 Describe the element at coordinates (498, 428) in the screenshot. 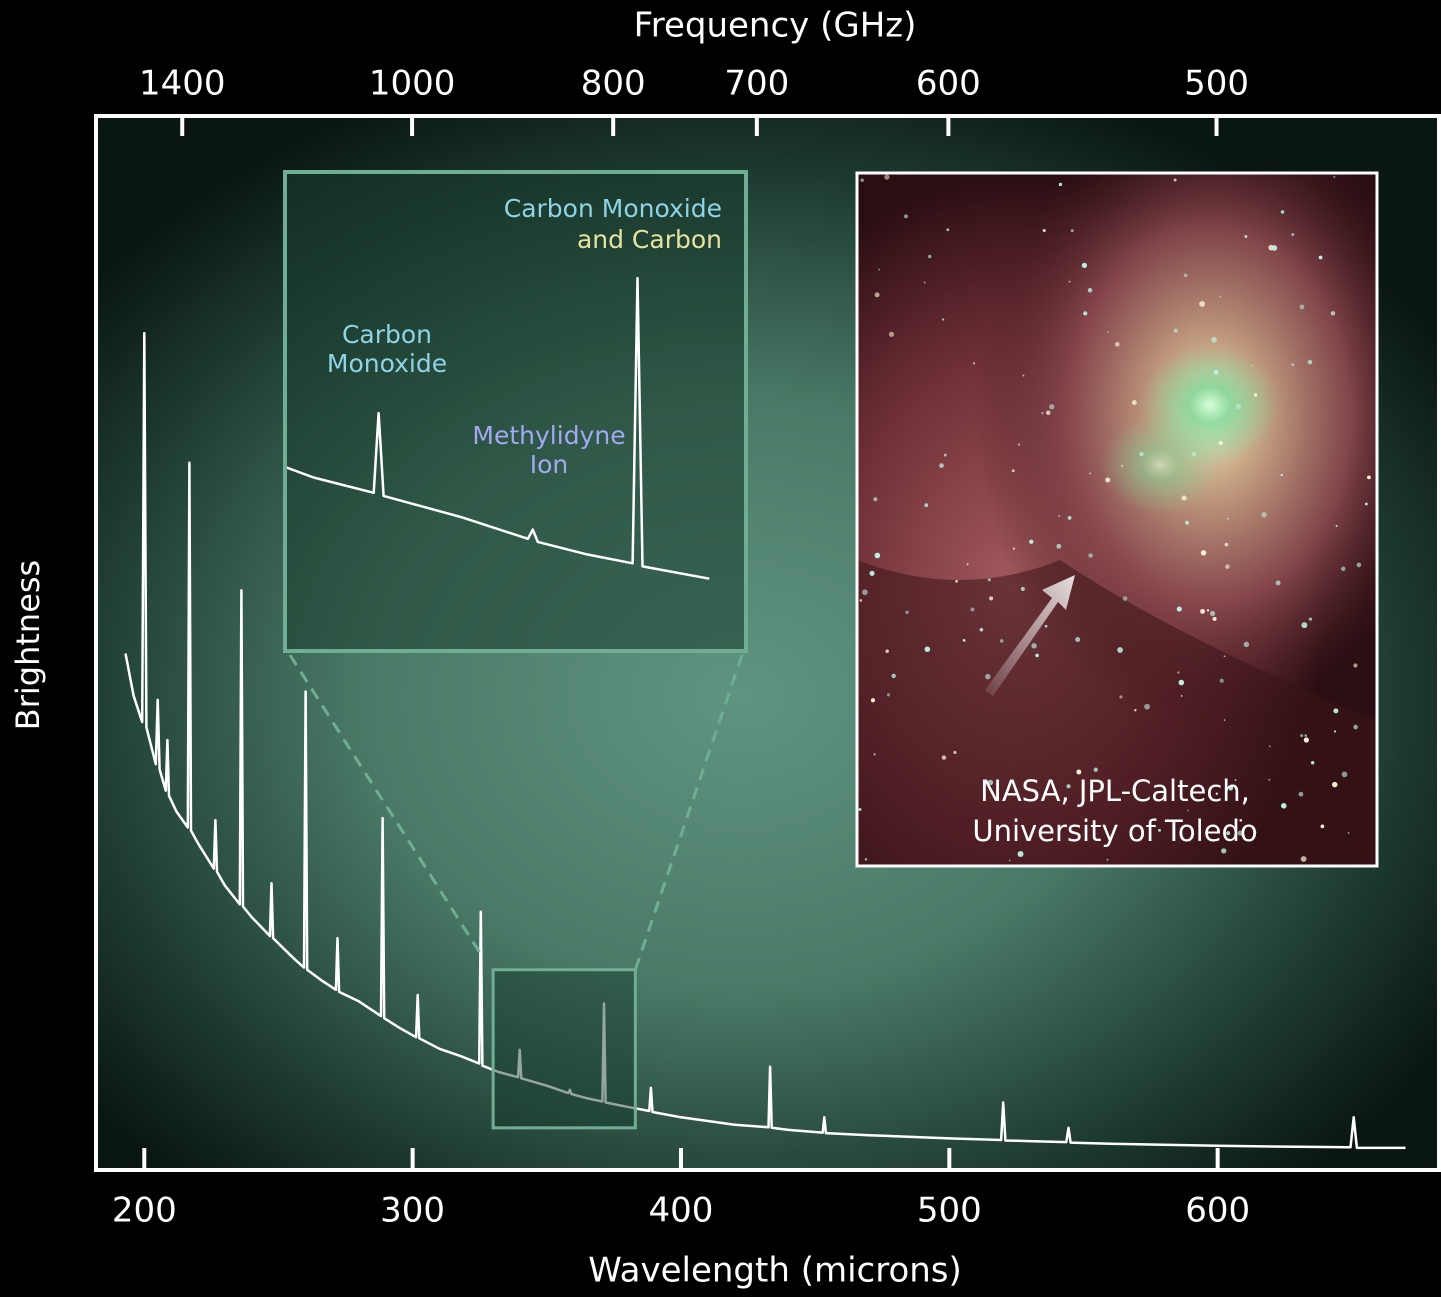

I see `inset-plot` at that location.